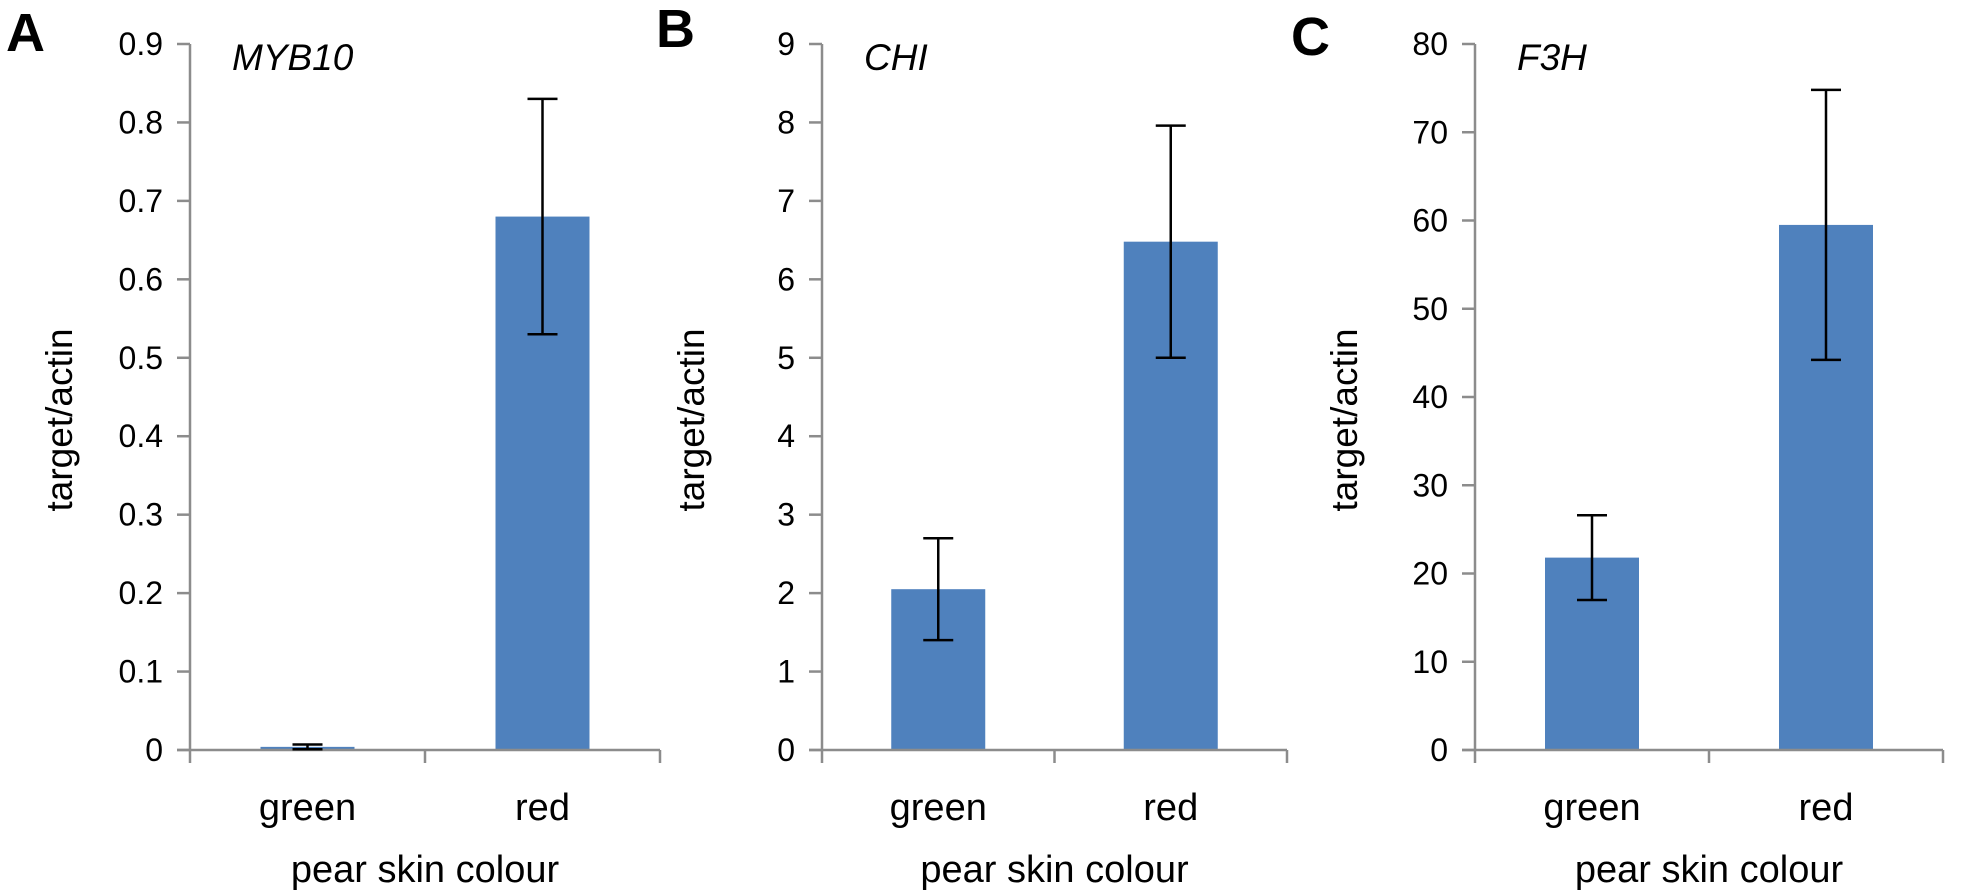  I want to click on panel-C-y-tick-label: 80, so click(1430, 44).